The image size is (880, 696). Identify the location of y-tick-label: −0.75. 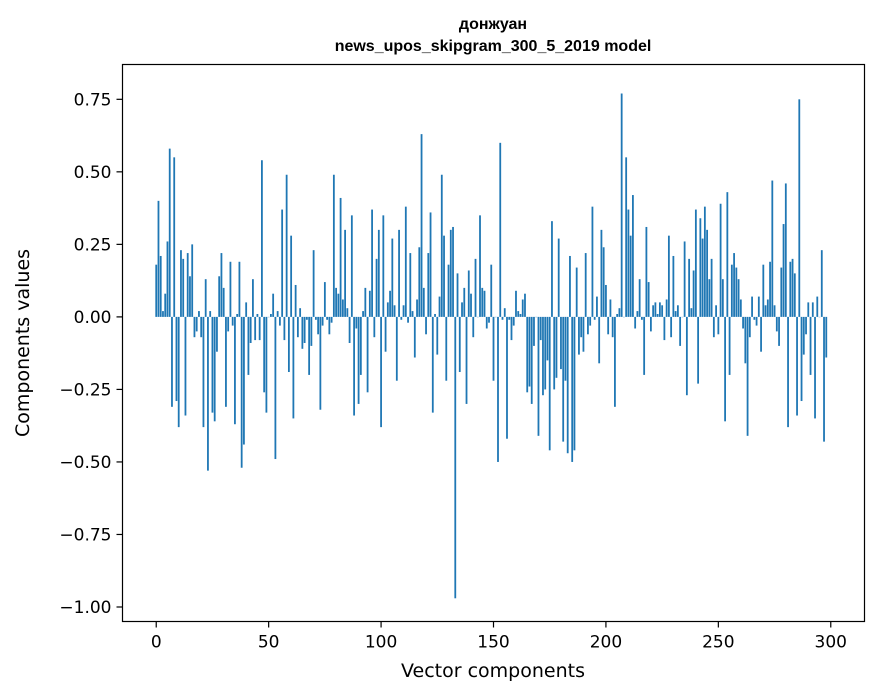
(85, 535).